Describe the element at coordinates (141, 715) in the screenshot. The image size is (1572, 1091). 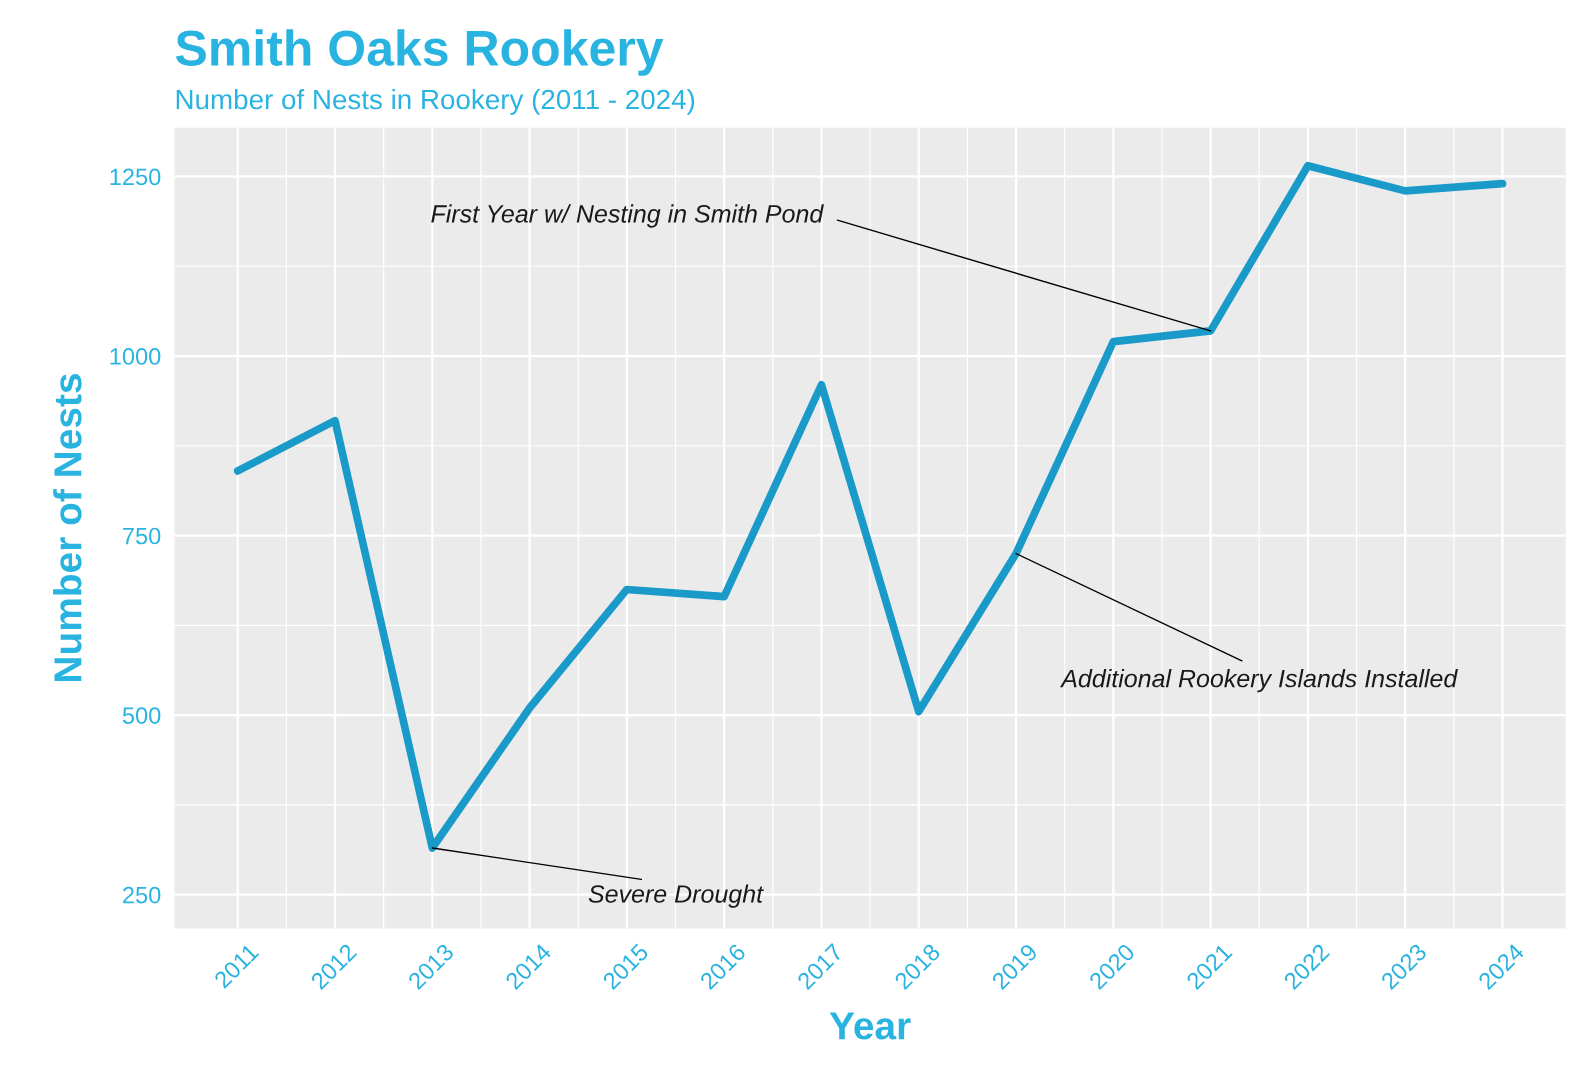
I see `y-tick-label: 500` at that location.